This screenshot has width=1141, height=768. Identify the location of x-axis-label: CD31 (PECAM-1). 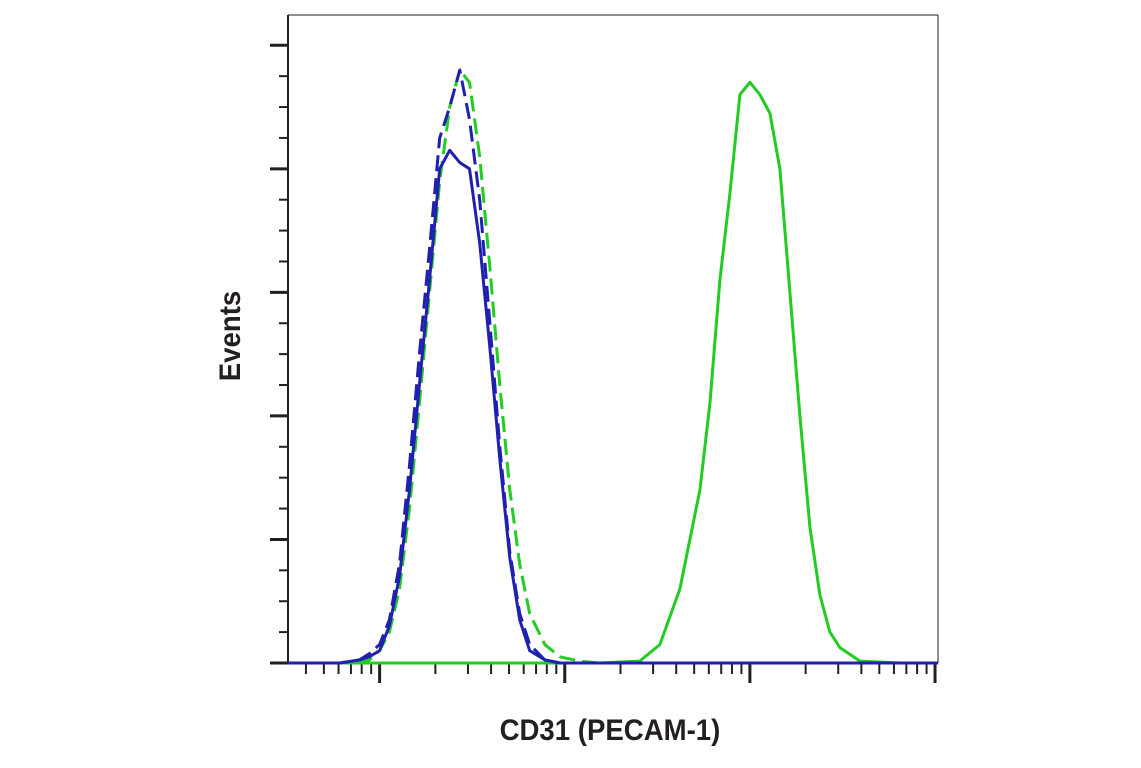
(610, 730).